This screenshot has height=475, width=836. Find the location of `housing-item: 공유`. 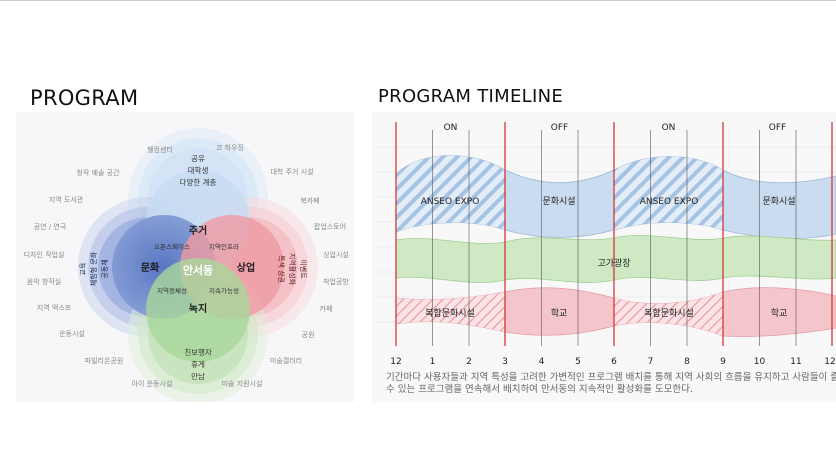

housing-item: 공유 is located at coordinates (198, 158).